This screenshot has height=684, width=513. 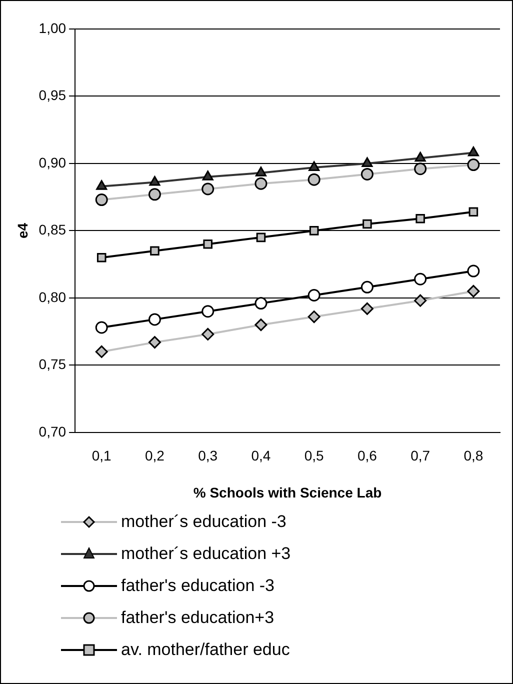 I want to click on legend-label: mother´s education -3, so click(x=203, y=522).